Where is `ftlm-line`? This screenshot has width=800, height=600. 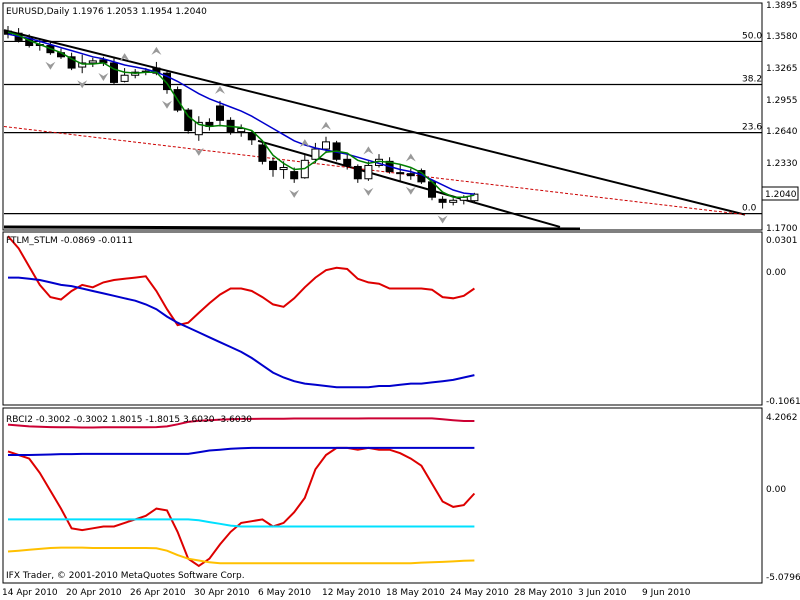
ftlm-line is located at coordinates (241, 281).